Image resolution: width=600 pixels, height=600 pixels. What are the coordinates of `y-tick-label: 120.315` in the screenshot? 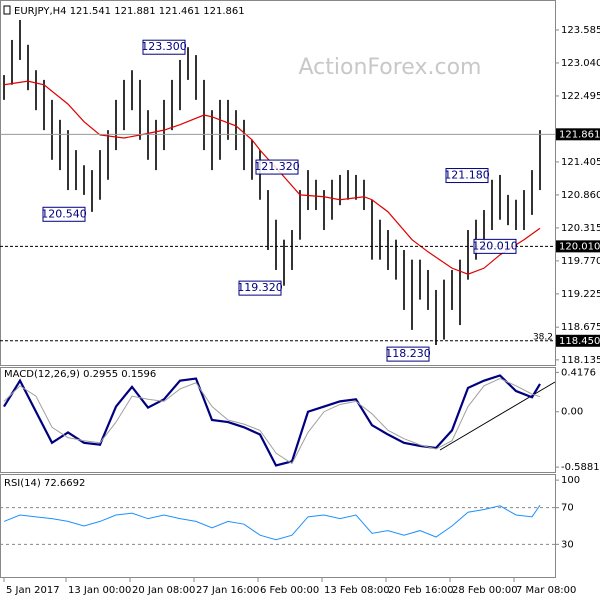 It's located at (580, 228).